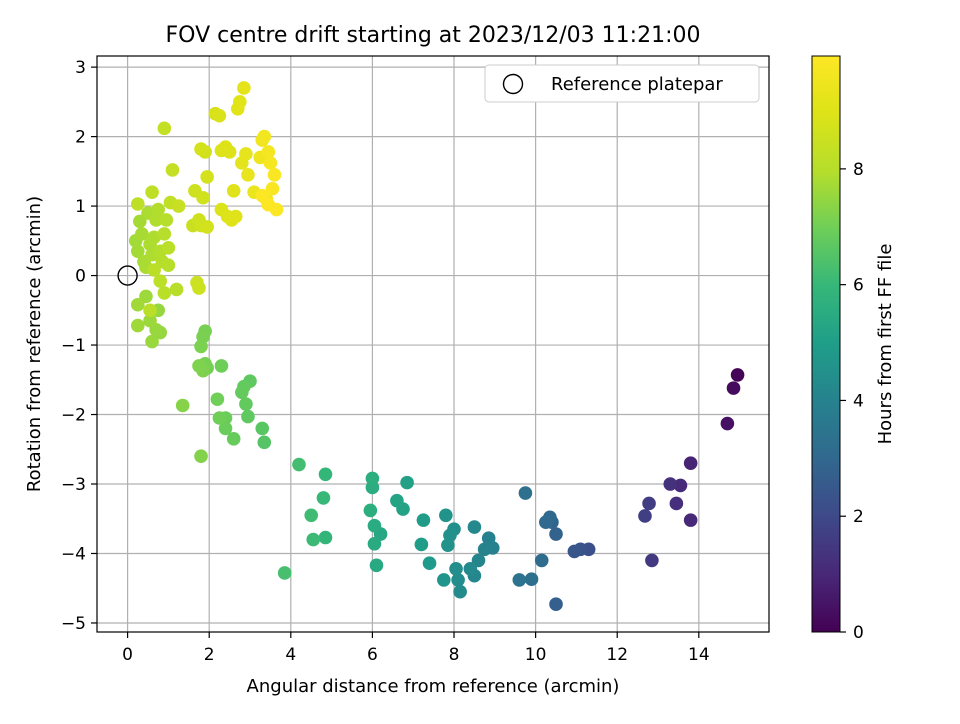  What do you see at coordinates (127, 655) in the screenshot?
I see `x-tick-label: 0` at bounding box center [127, 655].